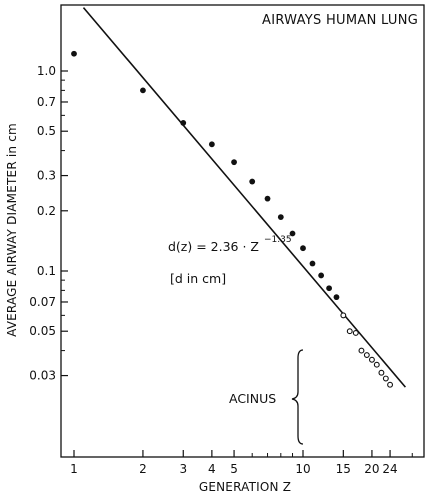  Describe the element at coordinates (143, 469) in the screenshot. I see `x-tick-label: 2` at that location.